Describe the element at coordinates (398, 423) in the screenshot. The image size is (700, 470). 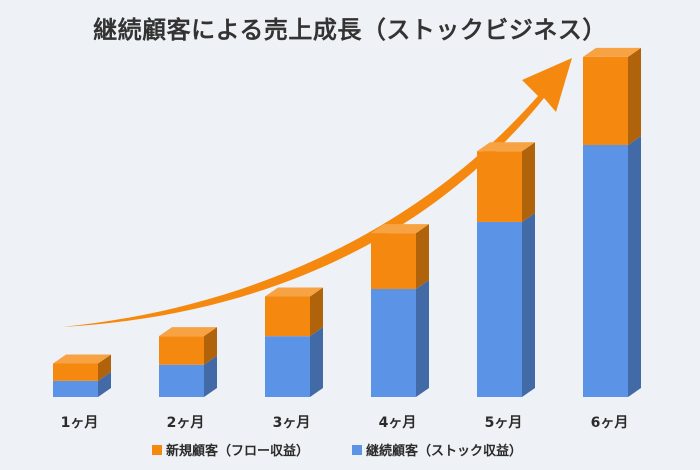
I see `x-tick-label: 4ヶ月` at that location.